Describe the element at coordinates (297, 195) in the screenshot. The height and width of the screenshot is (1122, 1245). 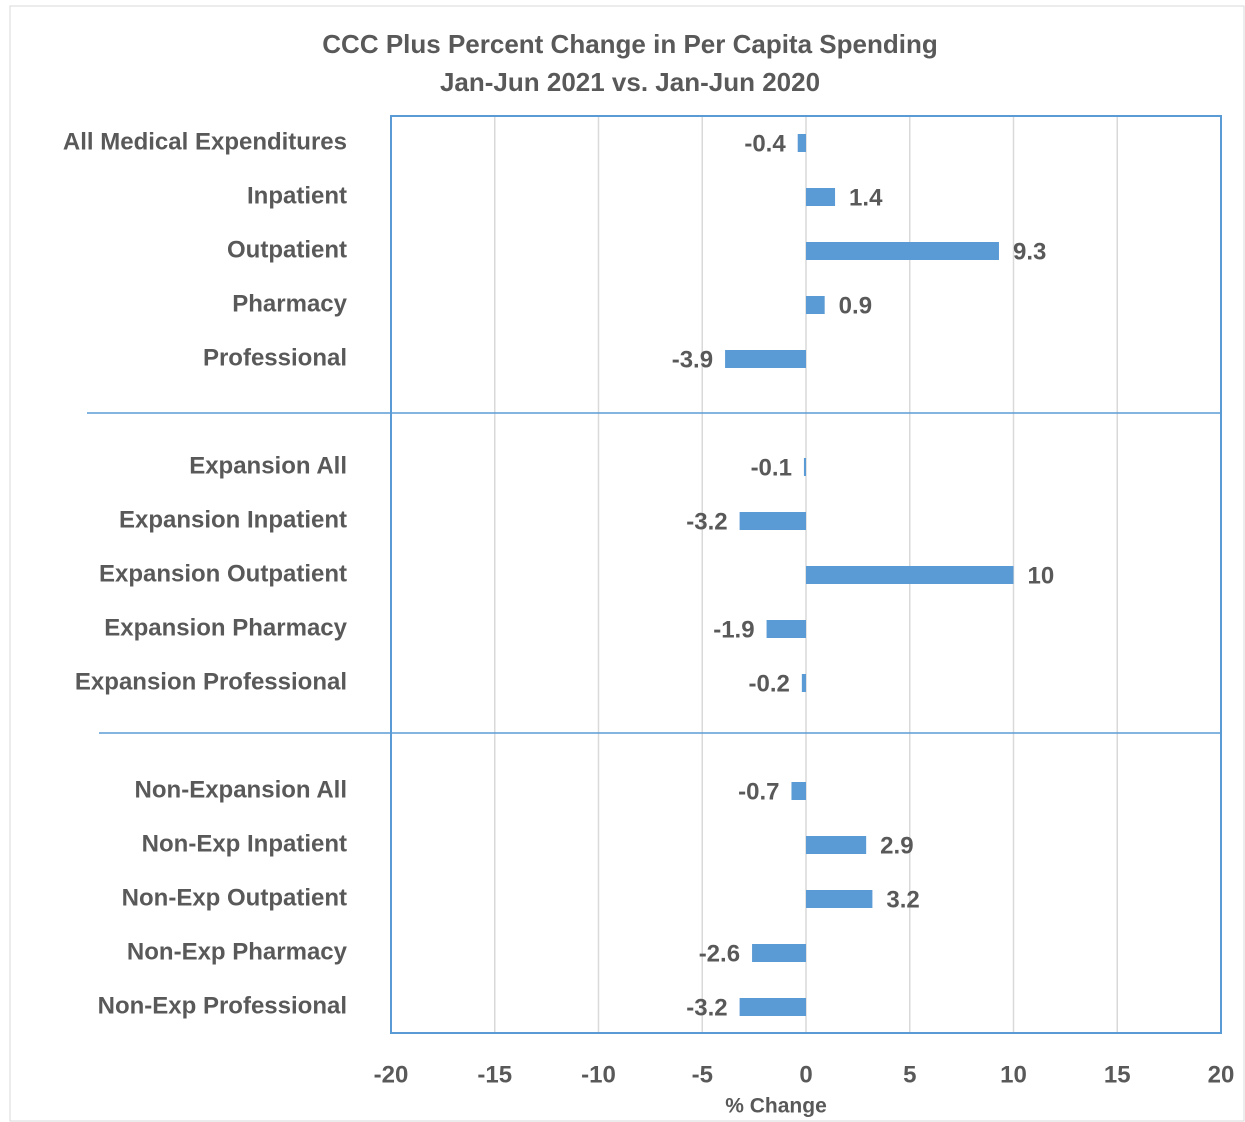
I see `y-tick-label: Inpatient` at that location.